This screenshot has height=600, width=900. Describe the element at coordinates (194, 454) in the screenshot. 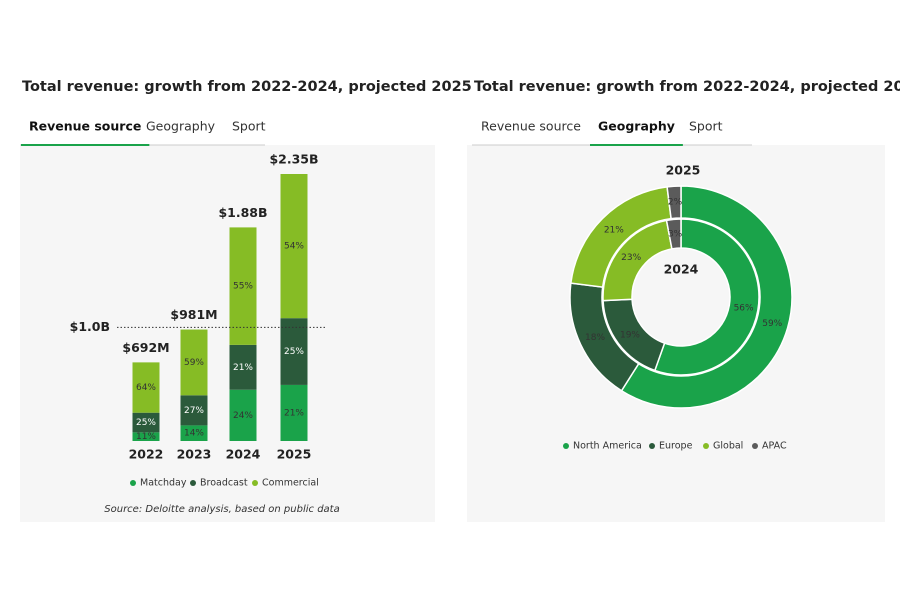

I see `x-tick-label: 2023` at that location.